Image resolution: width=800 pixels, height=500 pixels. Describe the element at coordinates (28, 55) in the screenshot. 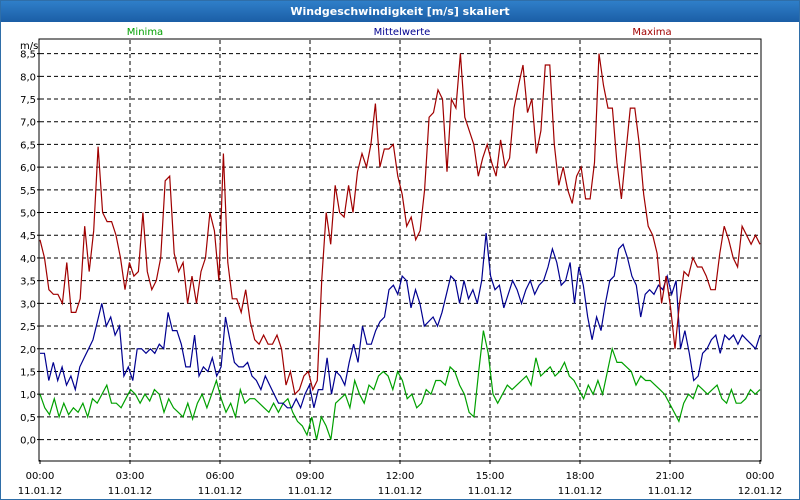

I see `y-tick-label: 8,5` at that location.